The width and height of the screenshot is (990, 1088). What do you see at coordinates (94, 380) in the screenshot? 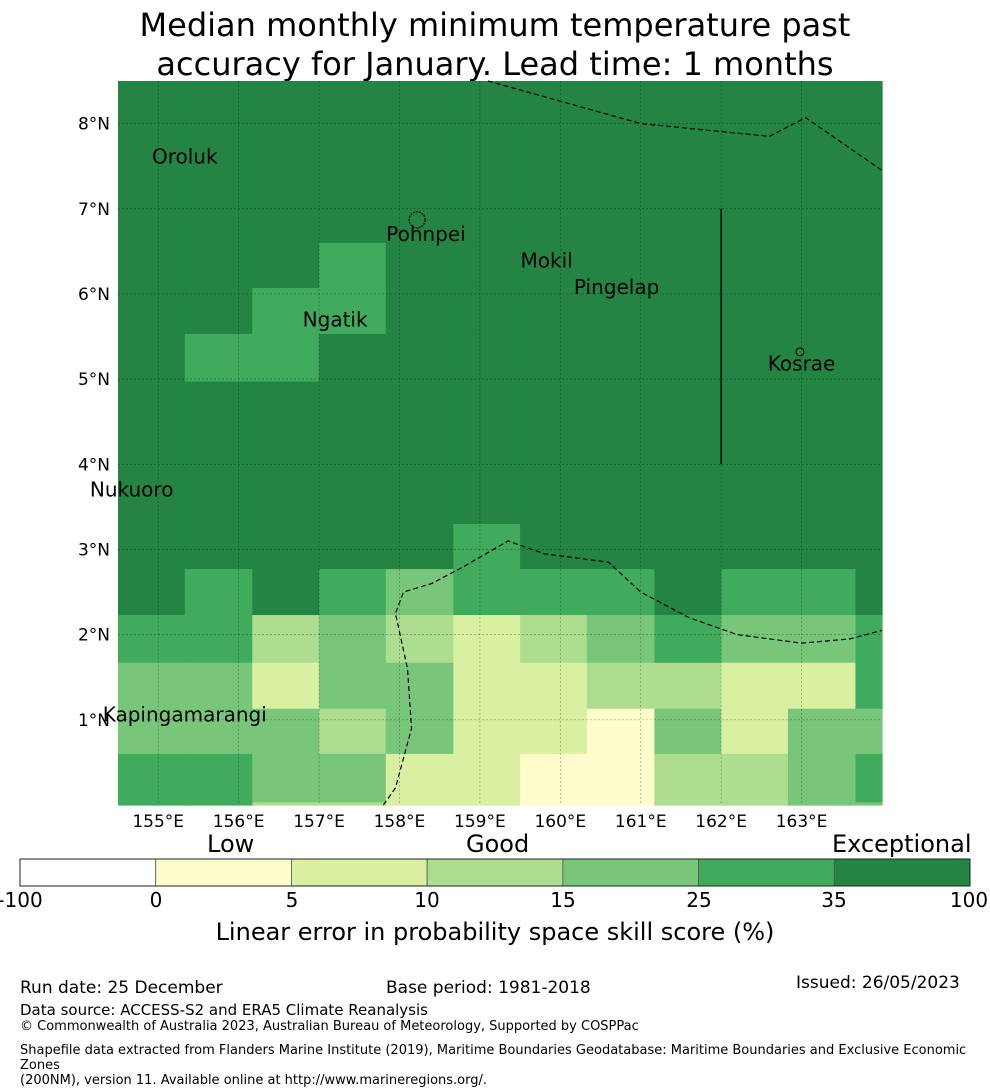
I see `lat-tick-label: 5°N` at bounding box center [94, 380].